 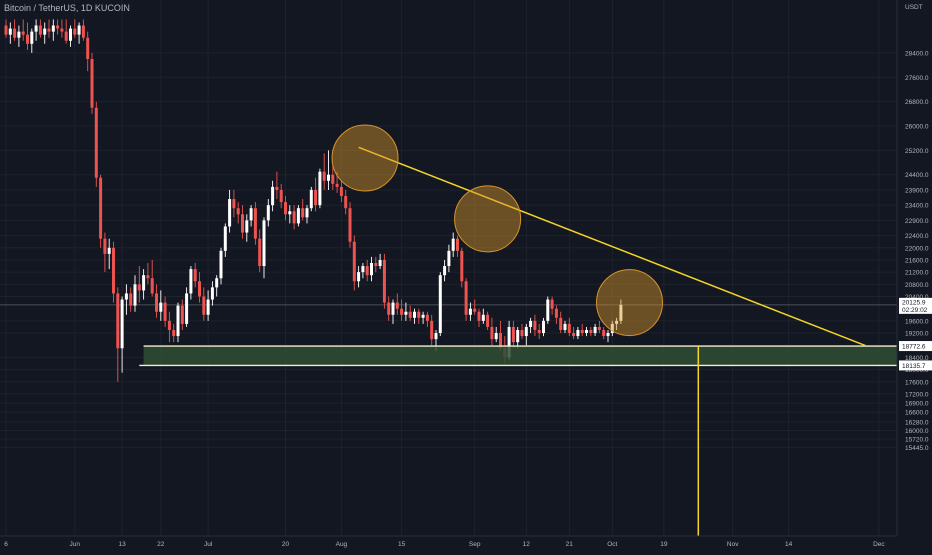 I want to click on price-tick-label: 21200.0, so click(x=917, y=273).